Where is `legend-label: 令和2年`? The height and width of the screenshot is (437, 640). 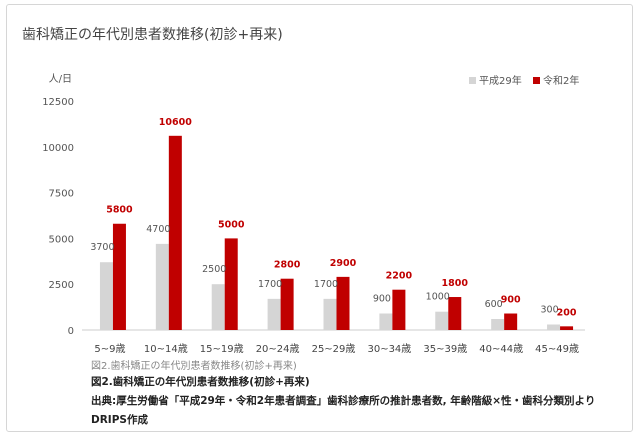
legend-label: 令和2年 is located at coordinates (561, 80).